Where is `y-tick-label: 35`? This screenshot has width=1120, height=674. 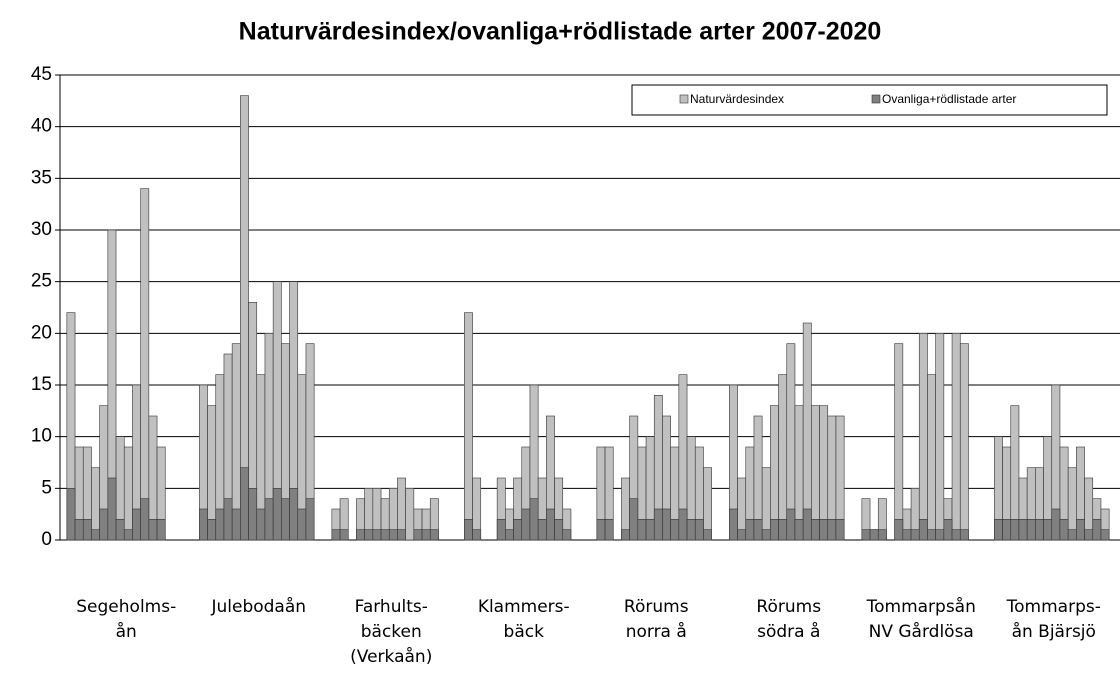
y-tick-label: 35 is located at coordinates (41, 177).